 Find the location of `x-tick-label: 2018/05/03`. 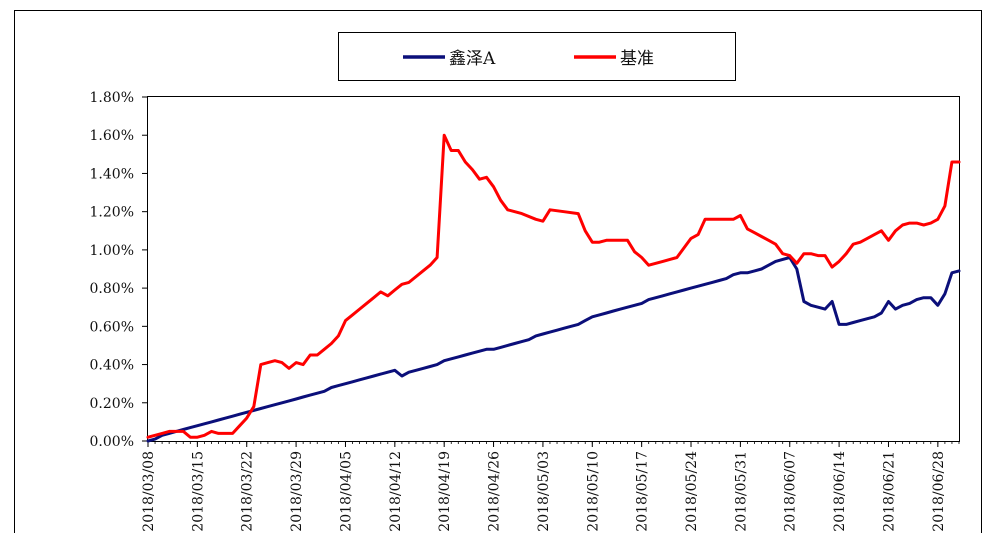

x-tick-label: 2018/05/03 is located at coordinates (544, 491).